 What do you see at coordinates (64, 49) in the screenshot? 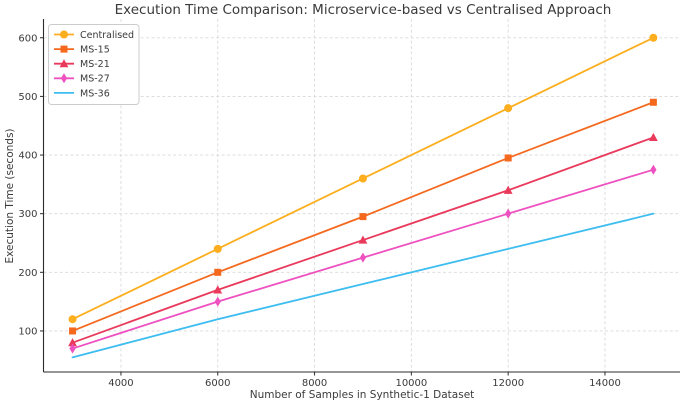
I see `legend-marker-square` at bounding box center [64, 49].